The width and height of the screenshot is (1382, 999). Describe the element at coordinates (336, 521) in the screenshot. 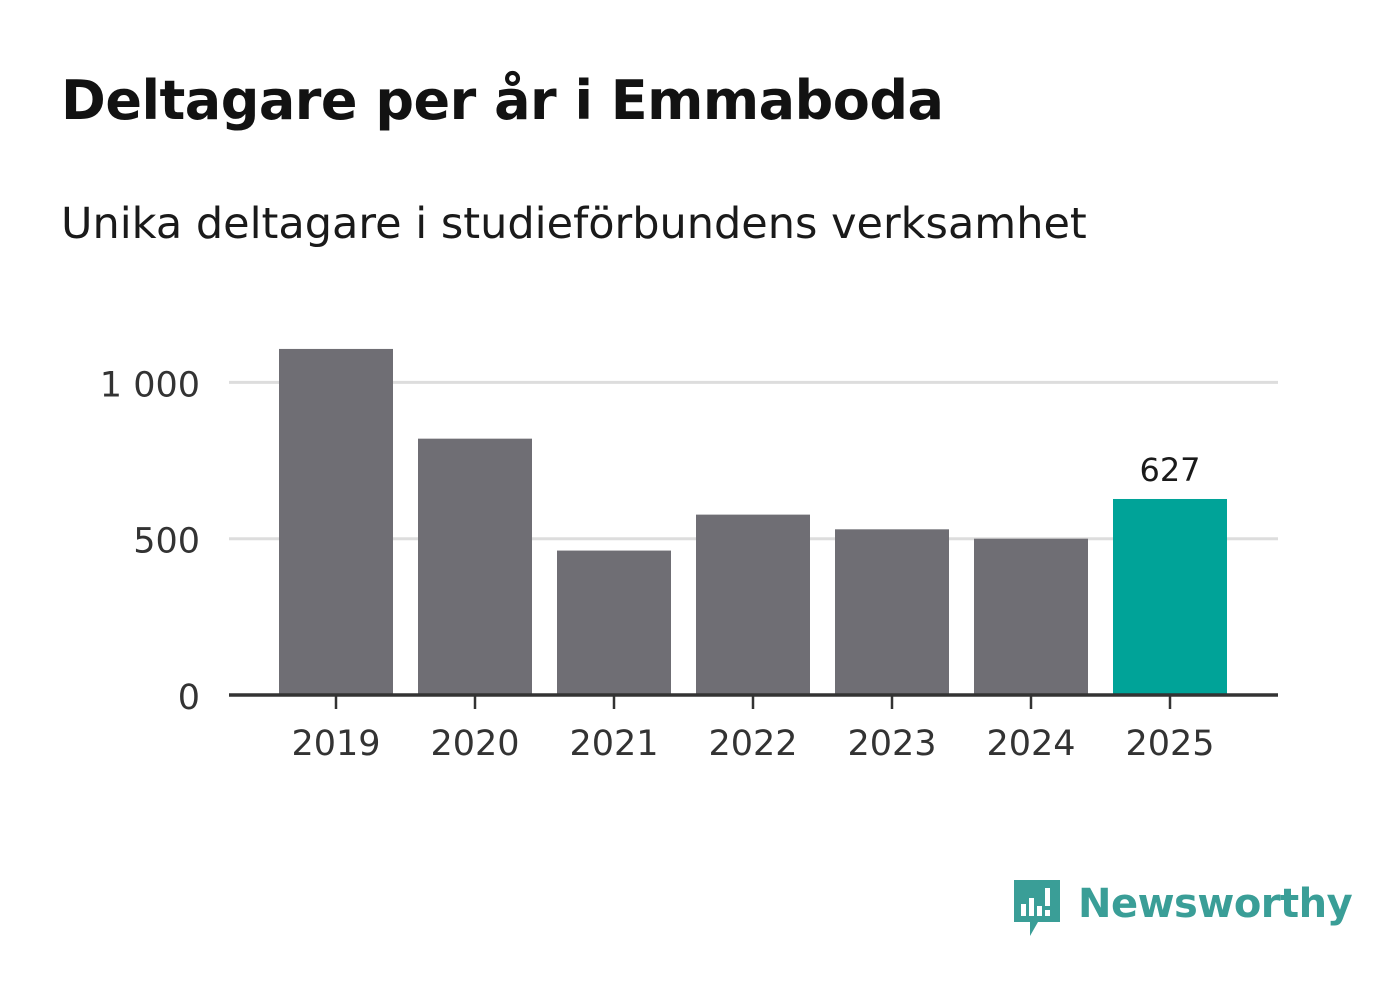

I see `bar-2019` at that location.